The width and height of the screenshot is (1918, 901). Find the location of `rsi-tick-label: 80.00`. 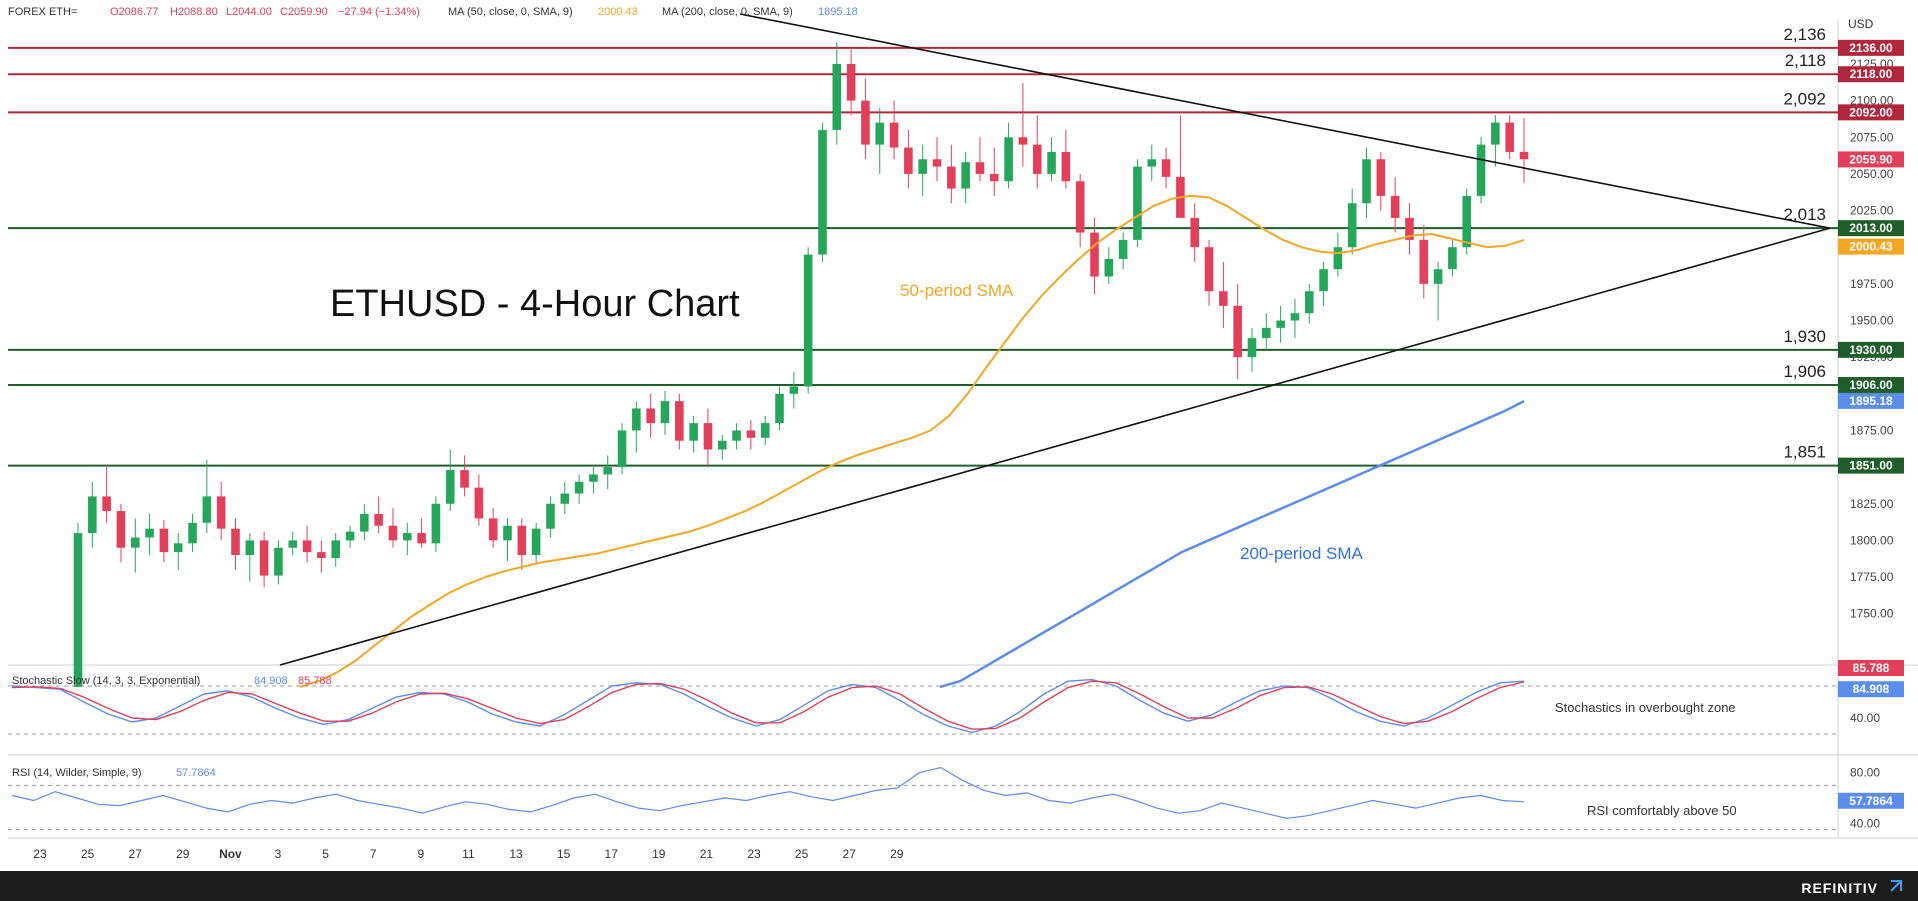

rsi-tick-label: 80.00 is located at coordinates (1865, 773).